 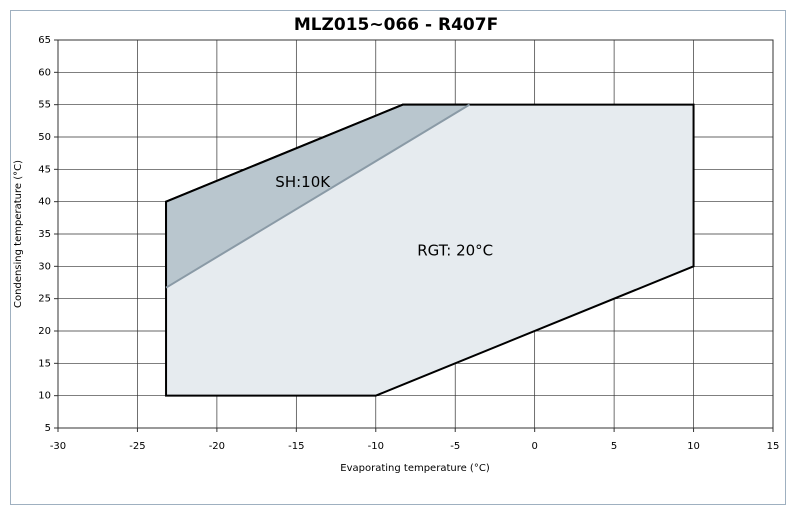 I want to click on x-tick-label: 10, so click(x=693, y=446).